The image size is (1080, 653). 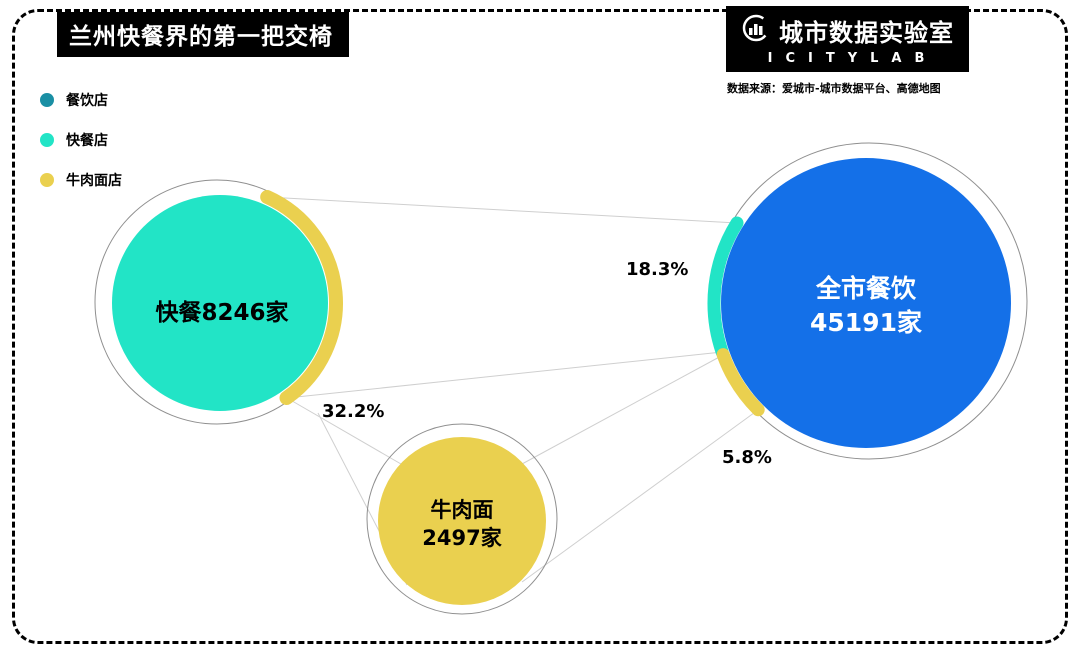 What do you see at coordinates (222, 313) in the screenshot?
I see `fastfood-bubble-label-line1: 快餐8246家` at bounding box center [222, 313].